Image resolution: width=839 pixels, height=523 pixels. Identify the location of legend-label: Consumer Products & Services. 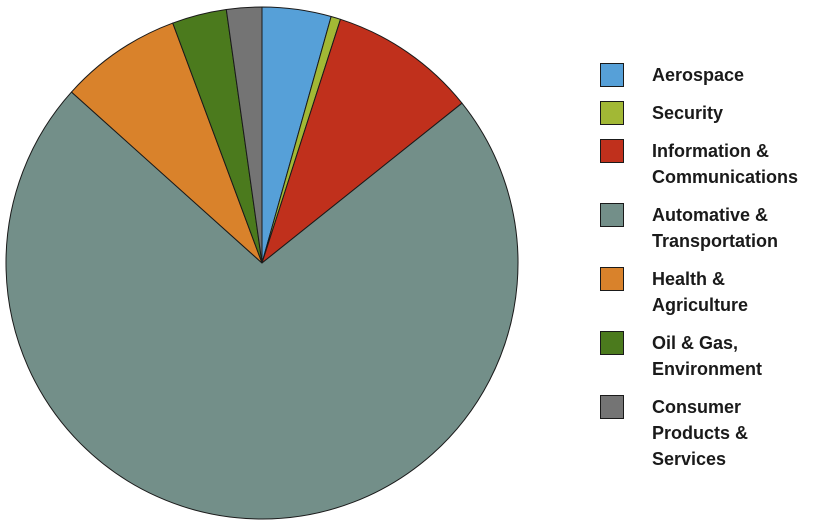
(700, 433).